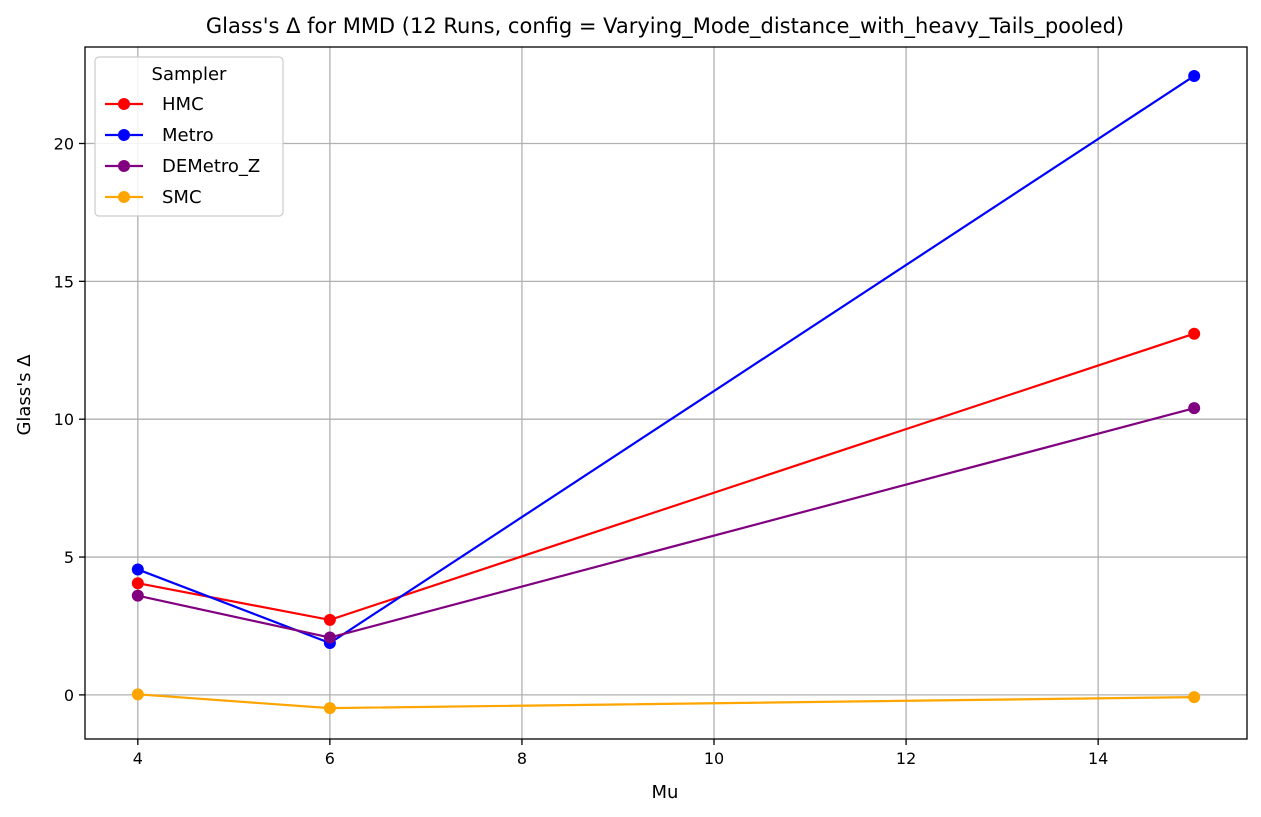  What do you see at coordinates (183, 104) in the screenshot?
I see `legend-label: HMC` at bounding box center [183, 104].